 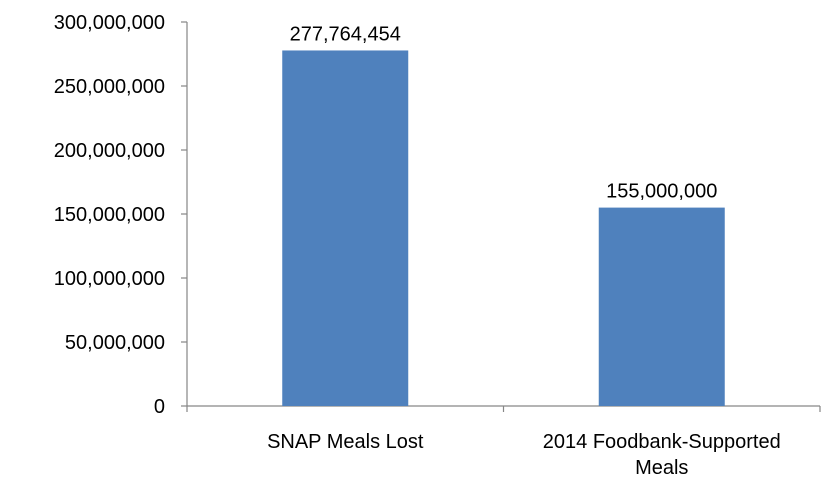 What do you see at coordinates (661, 192) in the screenshot?
I see `bar-value-label: 155,000,000` at bounding box center [661, 192].